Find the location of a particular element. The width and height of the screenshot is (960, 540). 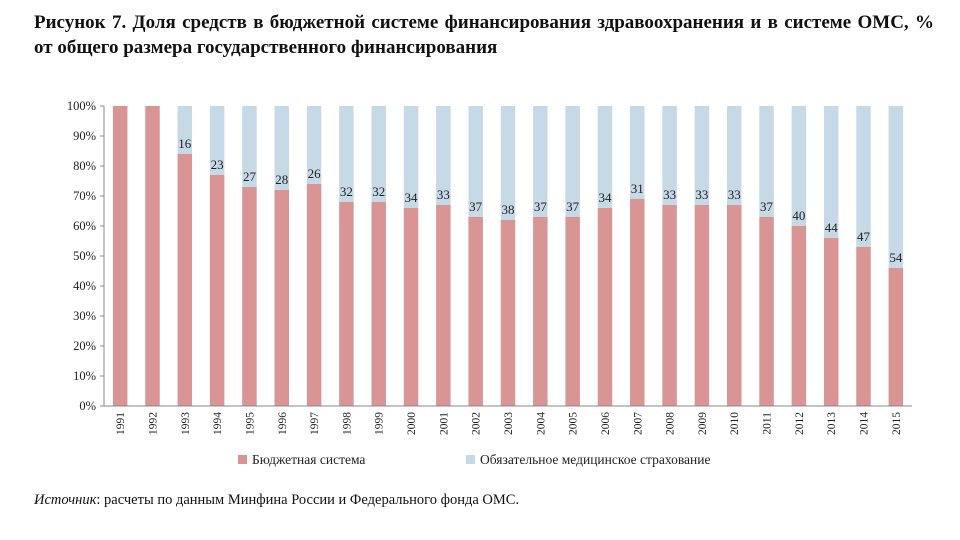

data-label-2015: 54 is located at coordinates (896, 257).